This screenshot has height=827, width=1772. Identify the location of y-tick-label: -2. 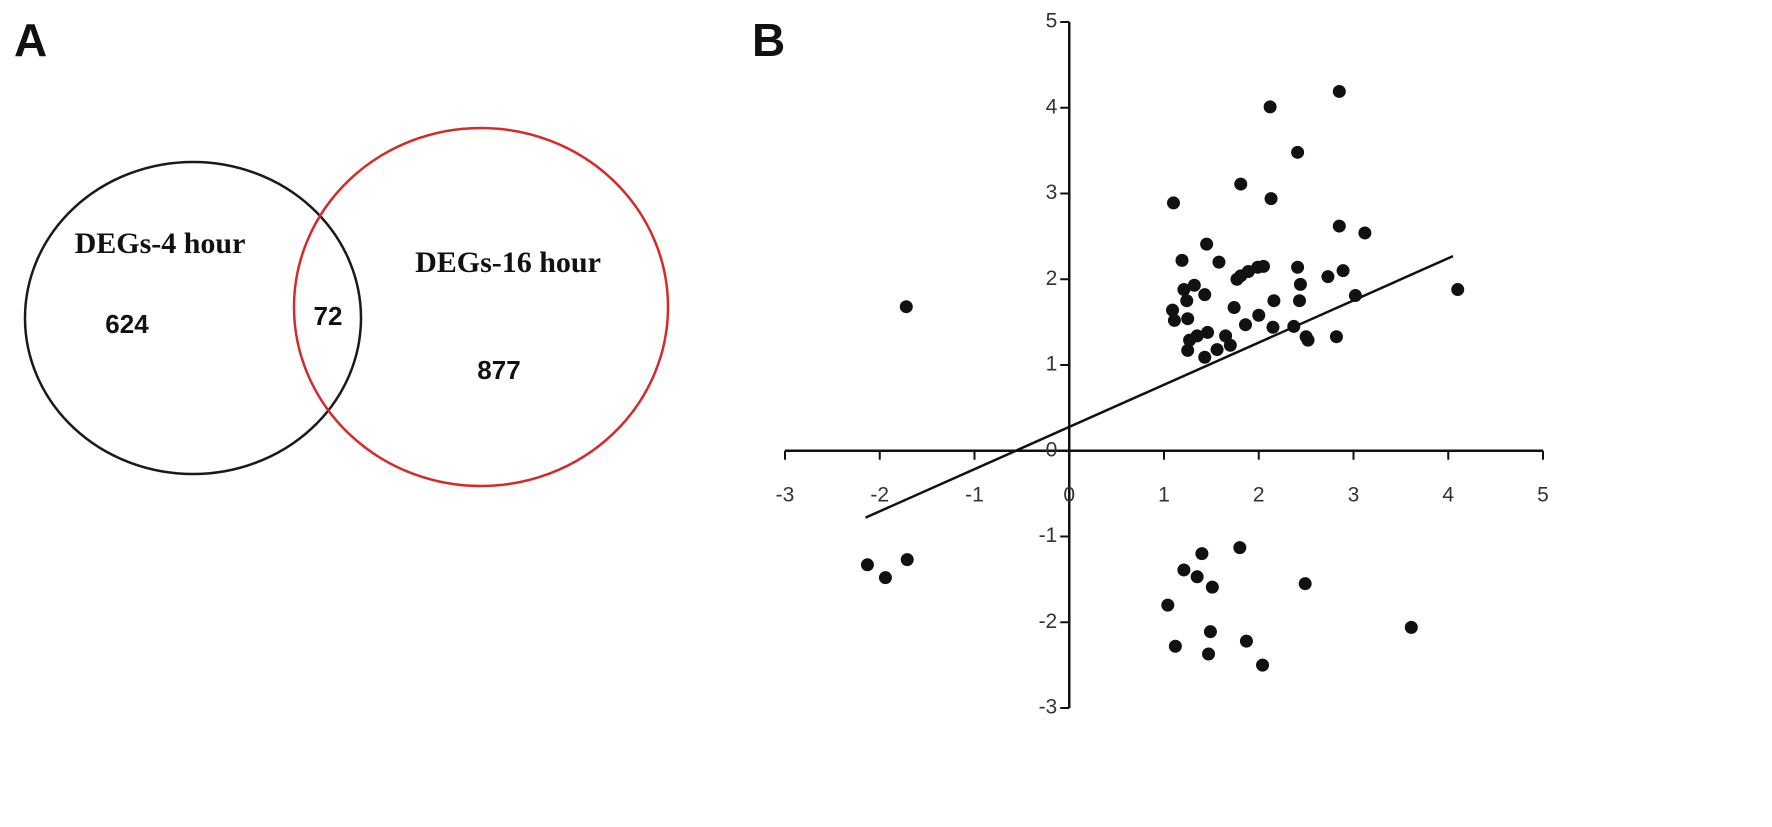
(1048, 621).